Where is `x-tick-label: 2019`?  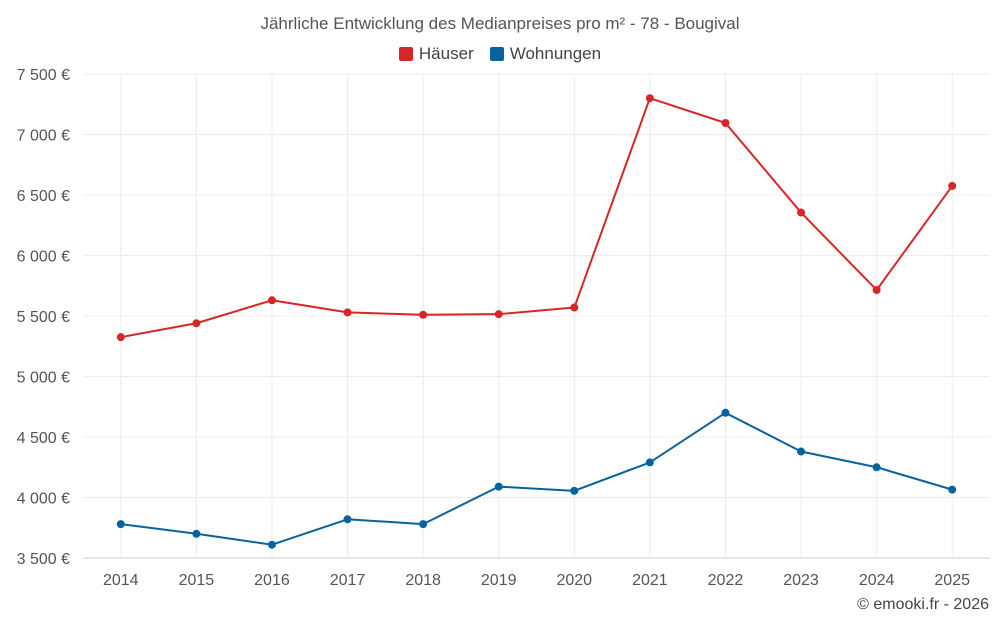 x-tick-label: 2019 is located at coordinates (499, 580).